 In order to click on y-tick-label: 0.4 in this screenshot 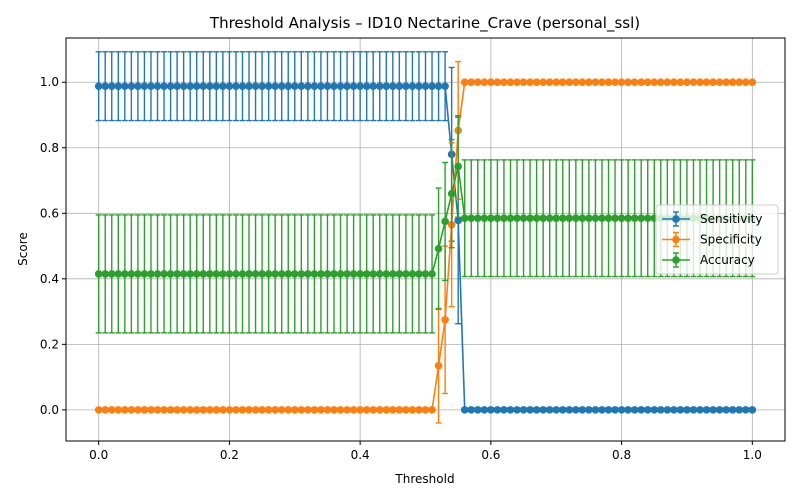, I will do `click(49, 279)`.